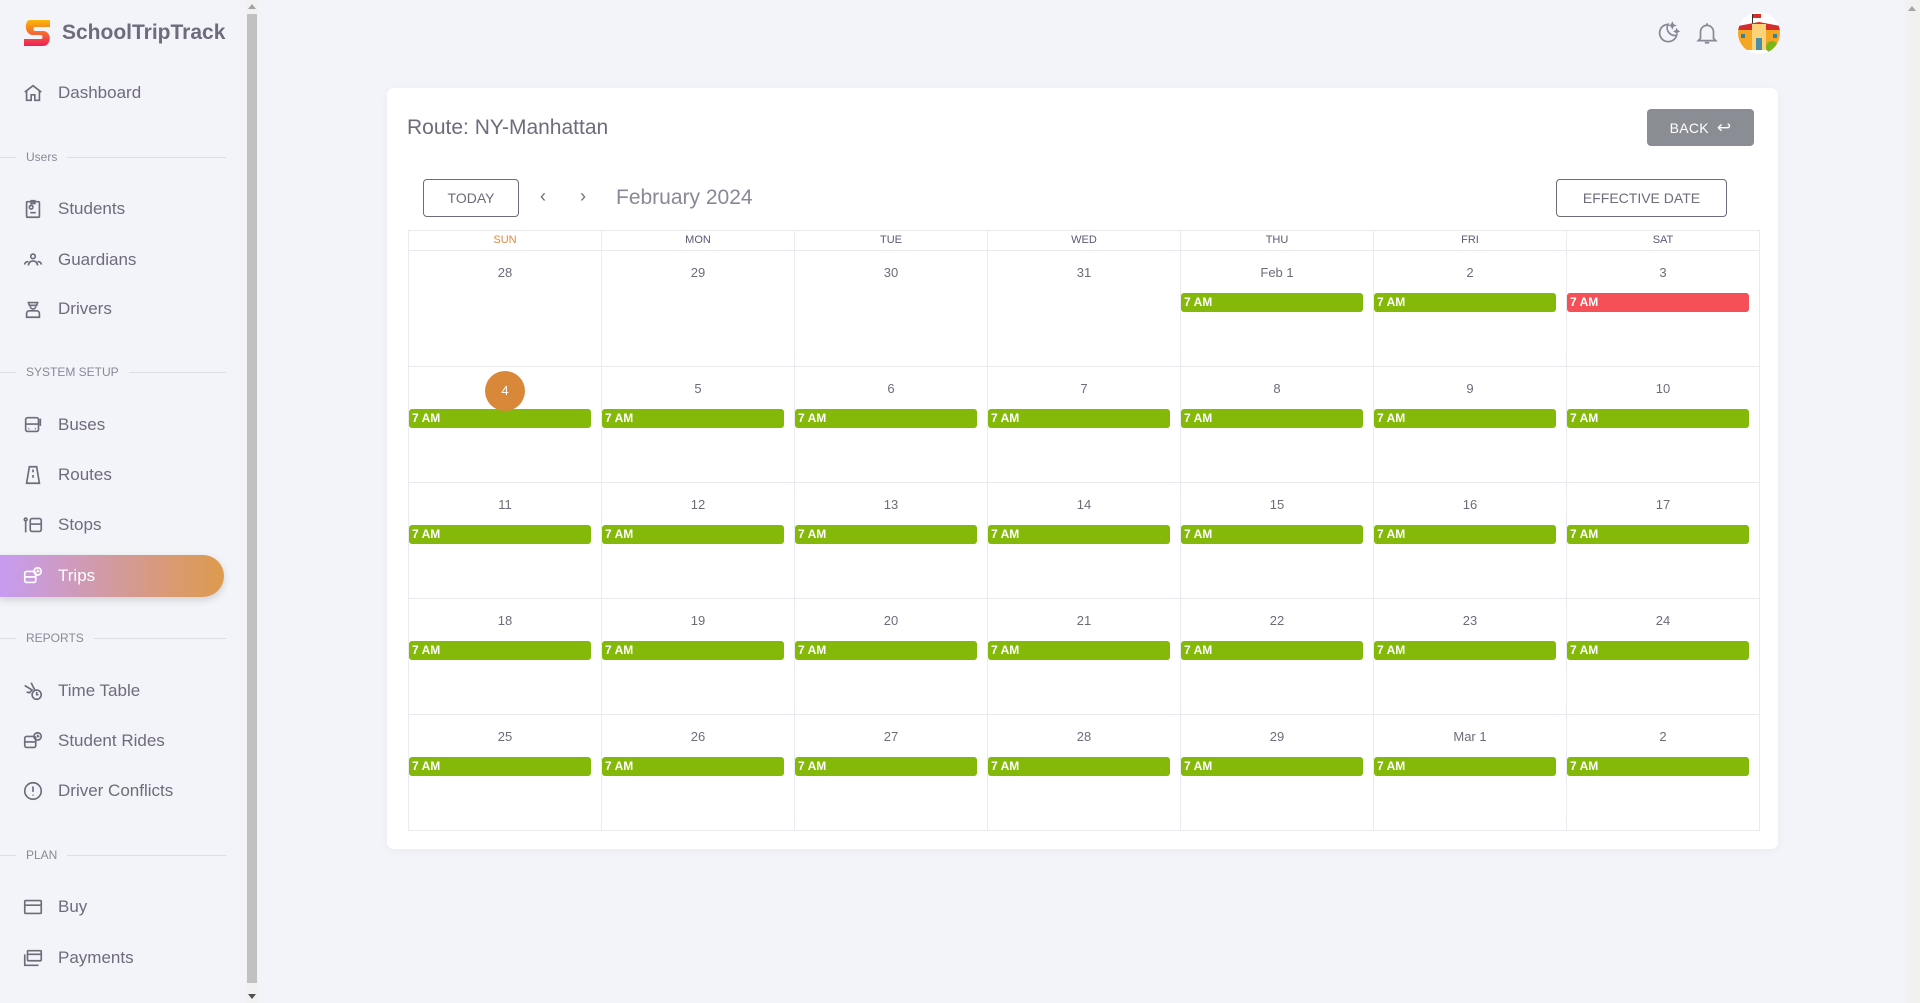 This screenshot has height=1003, width=1920. What do you see at coordinates (1470, 388) in the screenshot?
I see `date-number: 9` at bounding box center [1470, 388].